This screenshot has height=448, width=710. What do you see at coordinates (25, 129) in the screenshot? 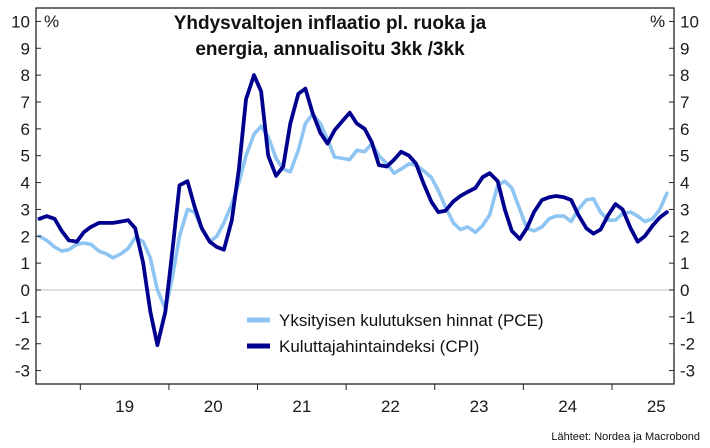
I see `y-tick-label-left: 6` at bounding box center [25, 129].